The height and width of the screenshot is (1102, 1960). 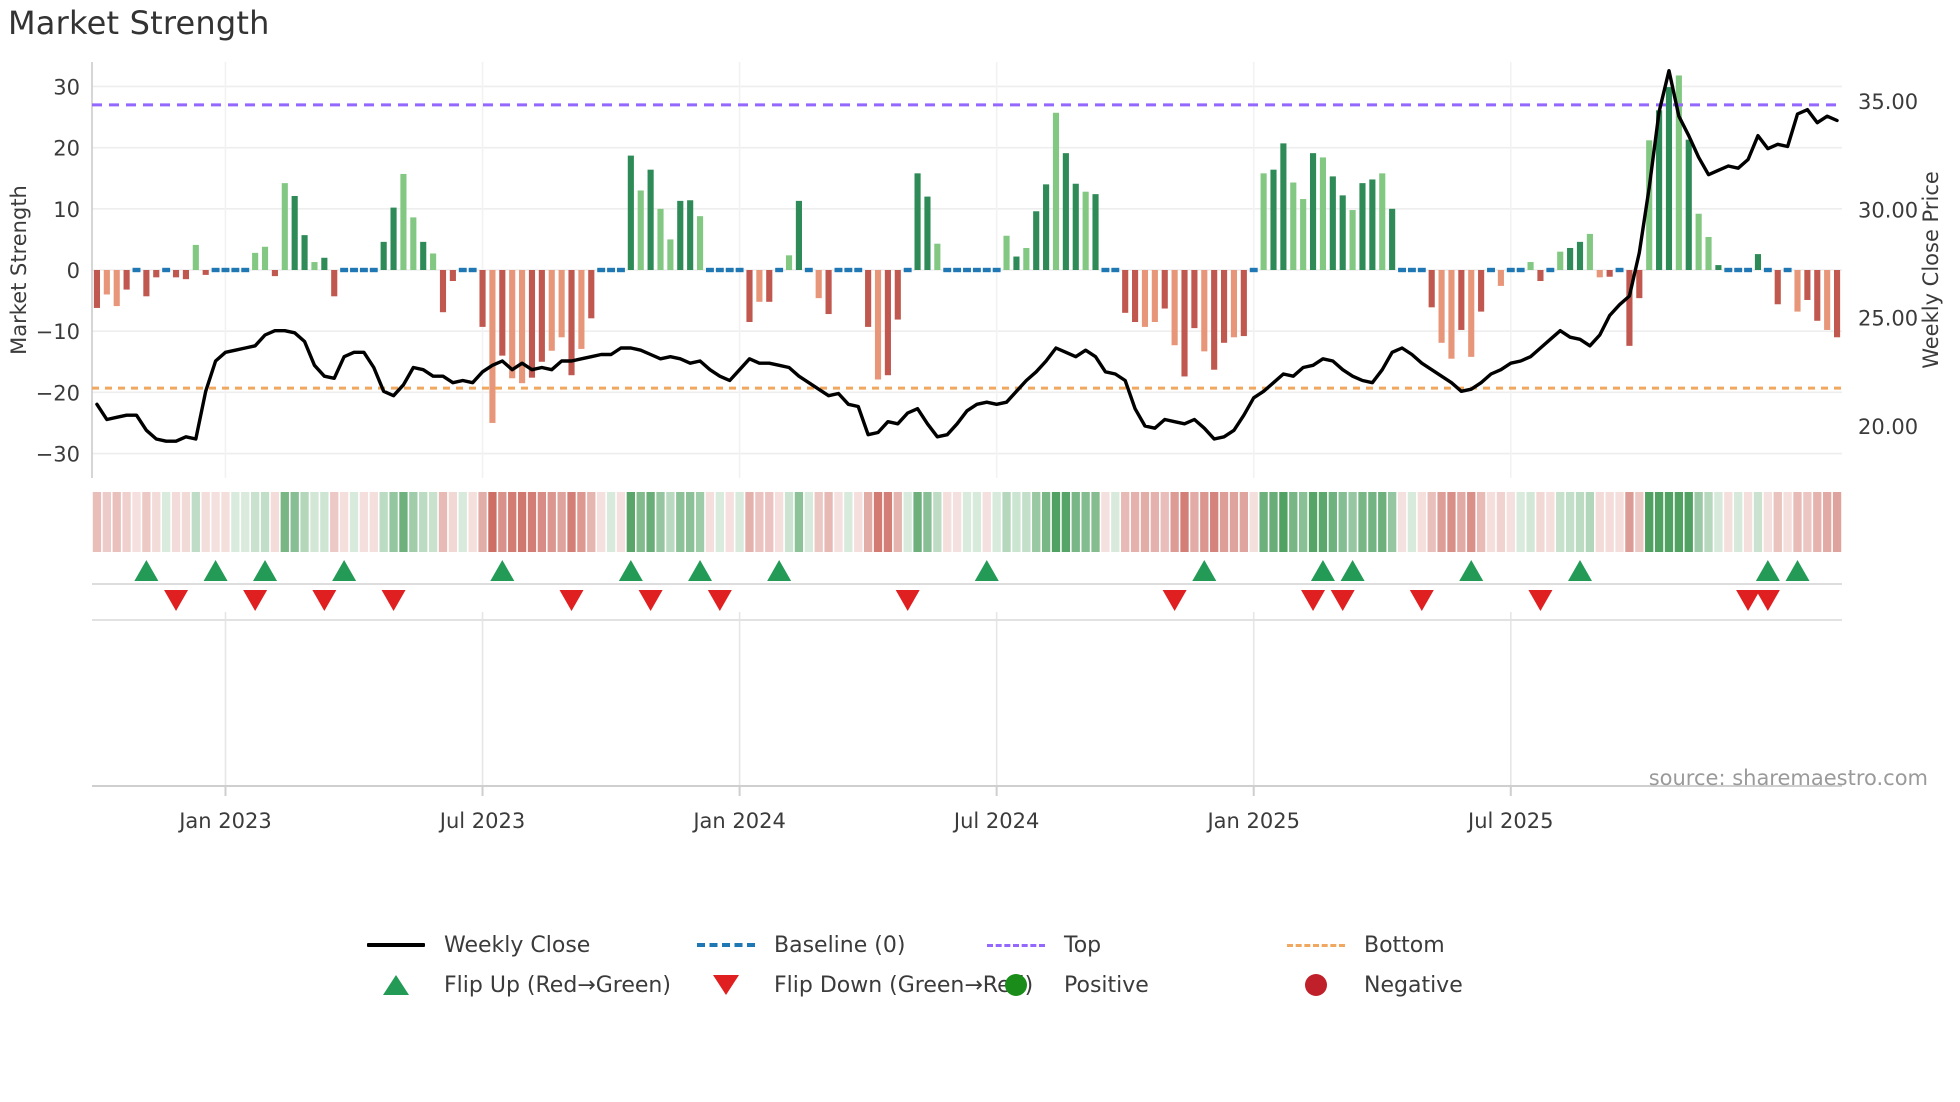 I want to click on legend-item-negative: Negative, so click(x=1371, y=985).